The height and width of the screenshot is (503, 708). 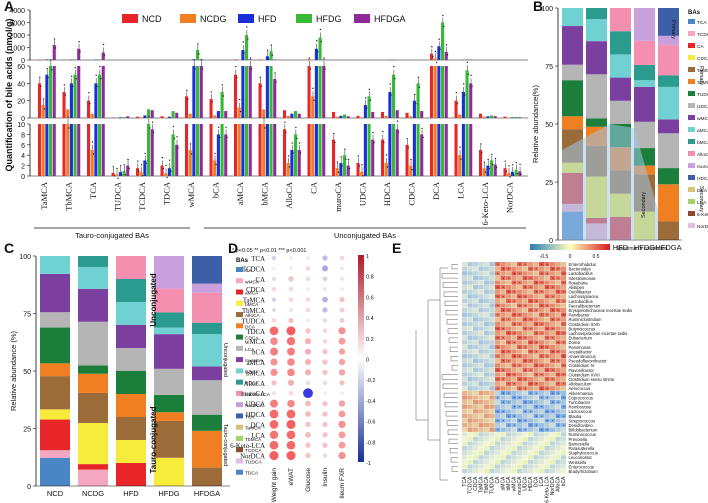 I want to click on panel-b-legend-swatch, so click(x=691, y=81).